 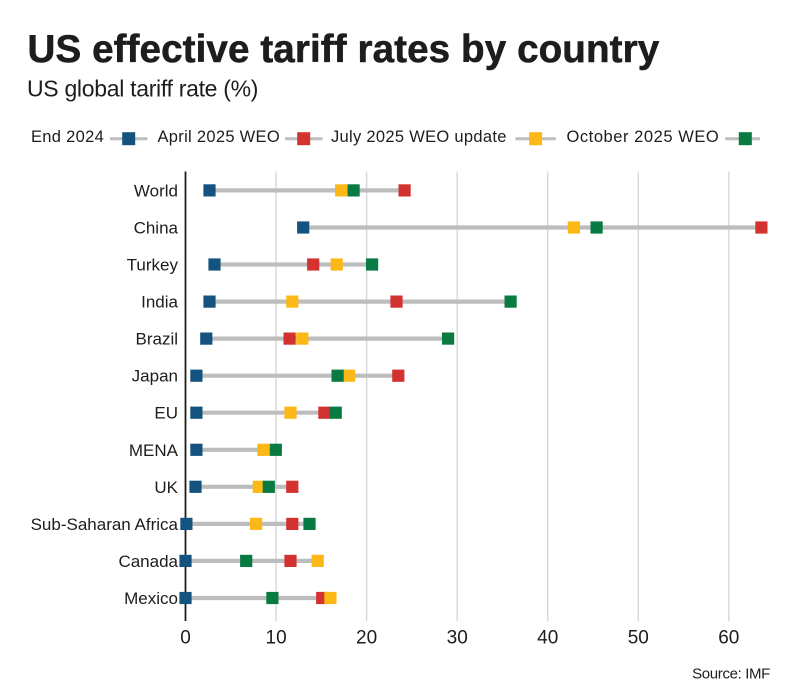 I want to click on svg-text: April 2025 WEO, so click(x=219, y=137).